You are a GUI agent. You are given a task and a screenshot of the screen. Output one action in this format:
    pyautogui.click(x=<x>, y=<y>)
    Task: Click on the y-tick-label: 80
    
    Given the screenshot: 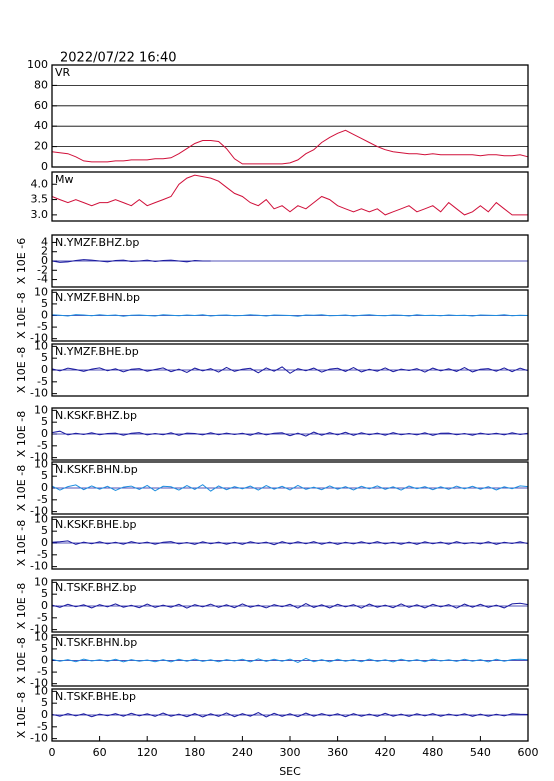 What is the action you would take?
    pyautogui.click(x=41, y=84)
    